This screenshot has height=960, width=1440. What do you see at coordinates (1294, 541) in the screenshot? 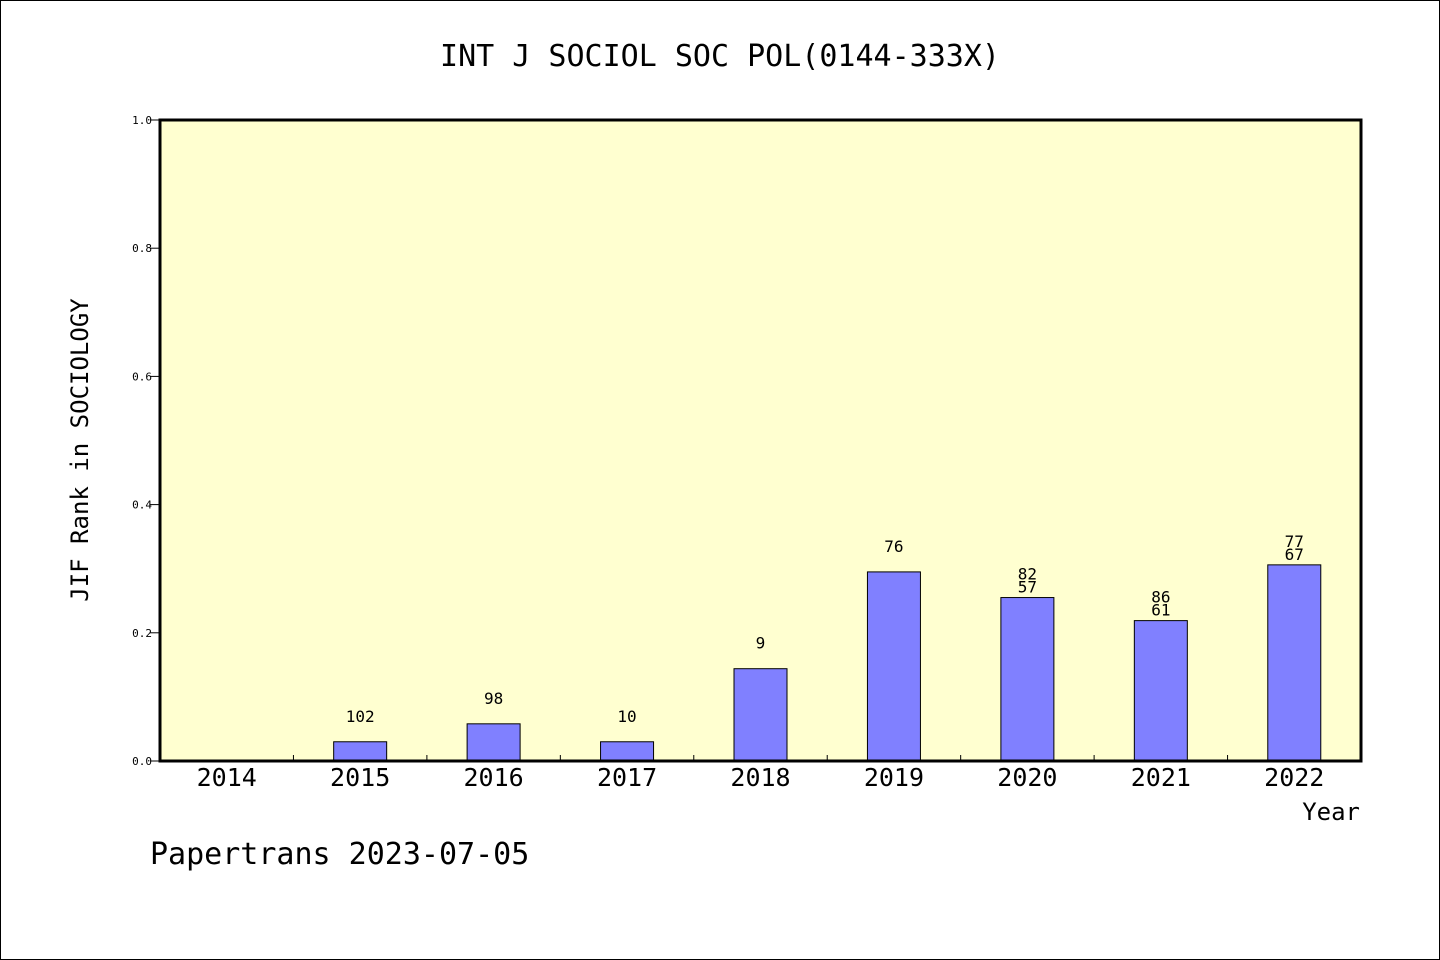
I see `bar-value-label: 77` at bounding box center [1294, 541].